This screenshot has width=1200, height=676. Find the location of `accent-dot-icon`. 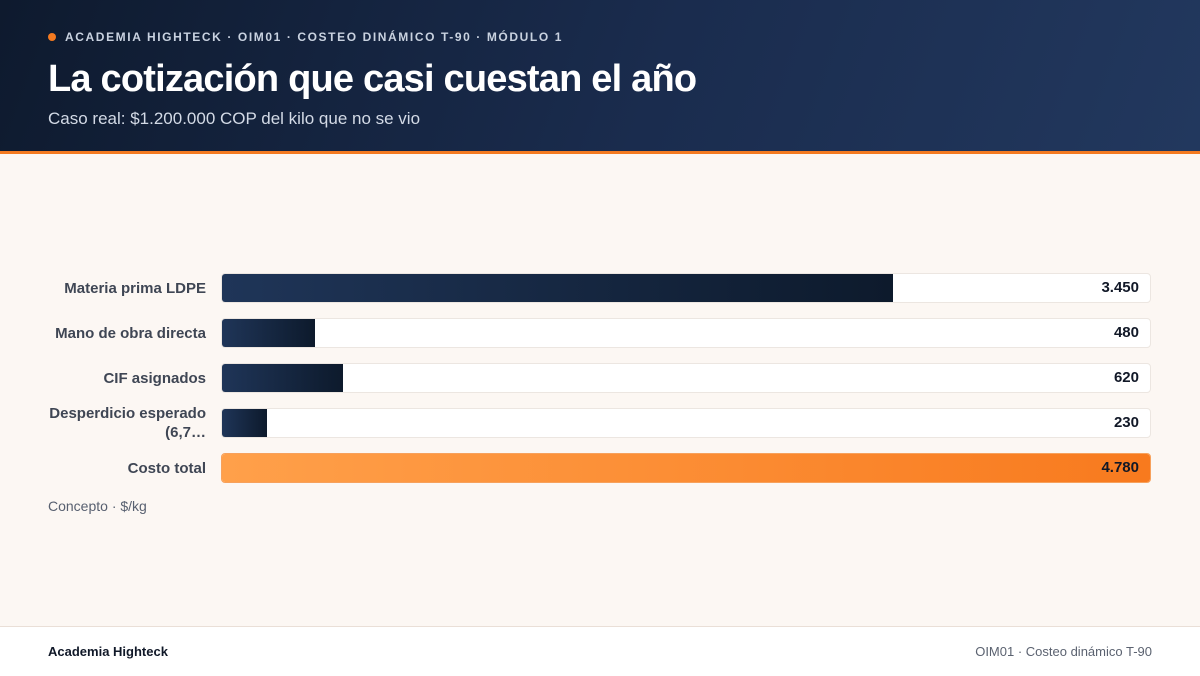

accent-dot-icon is located at coordinates (52, 37).